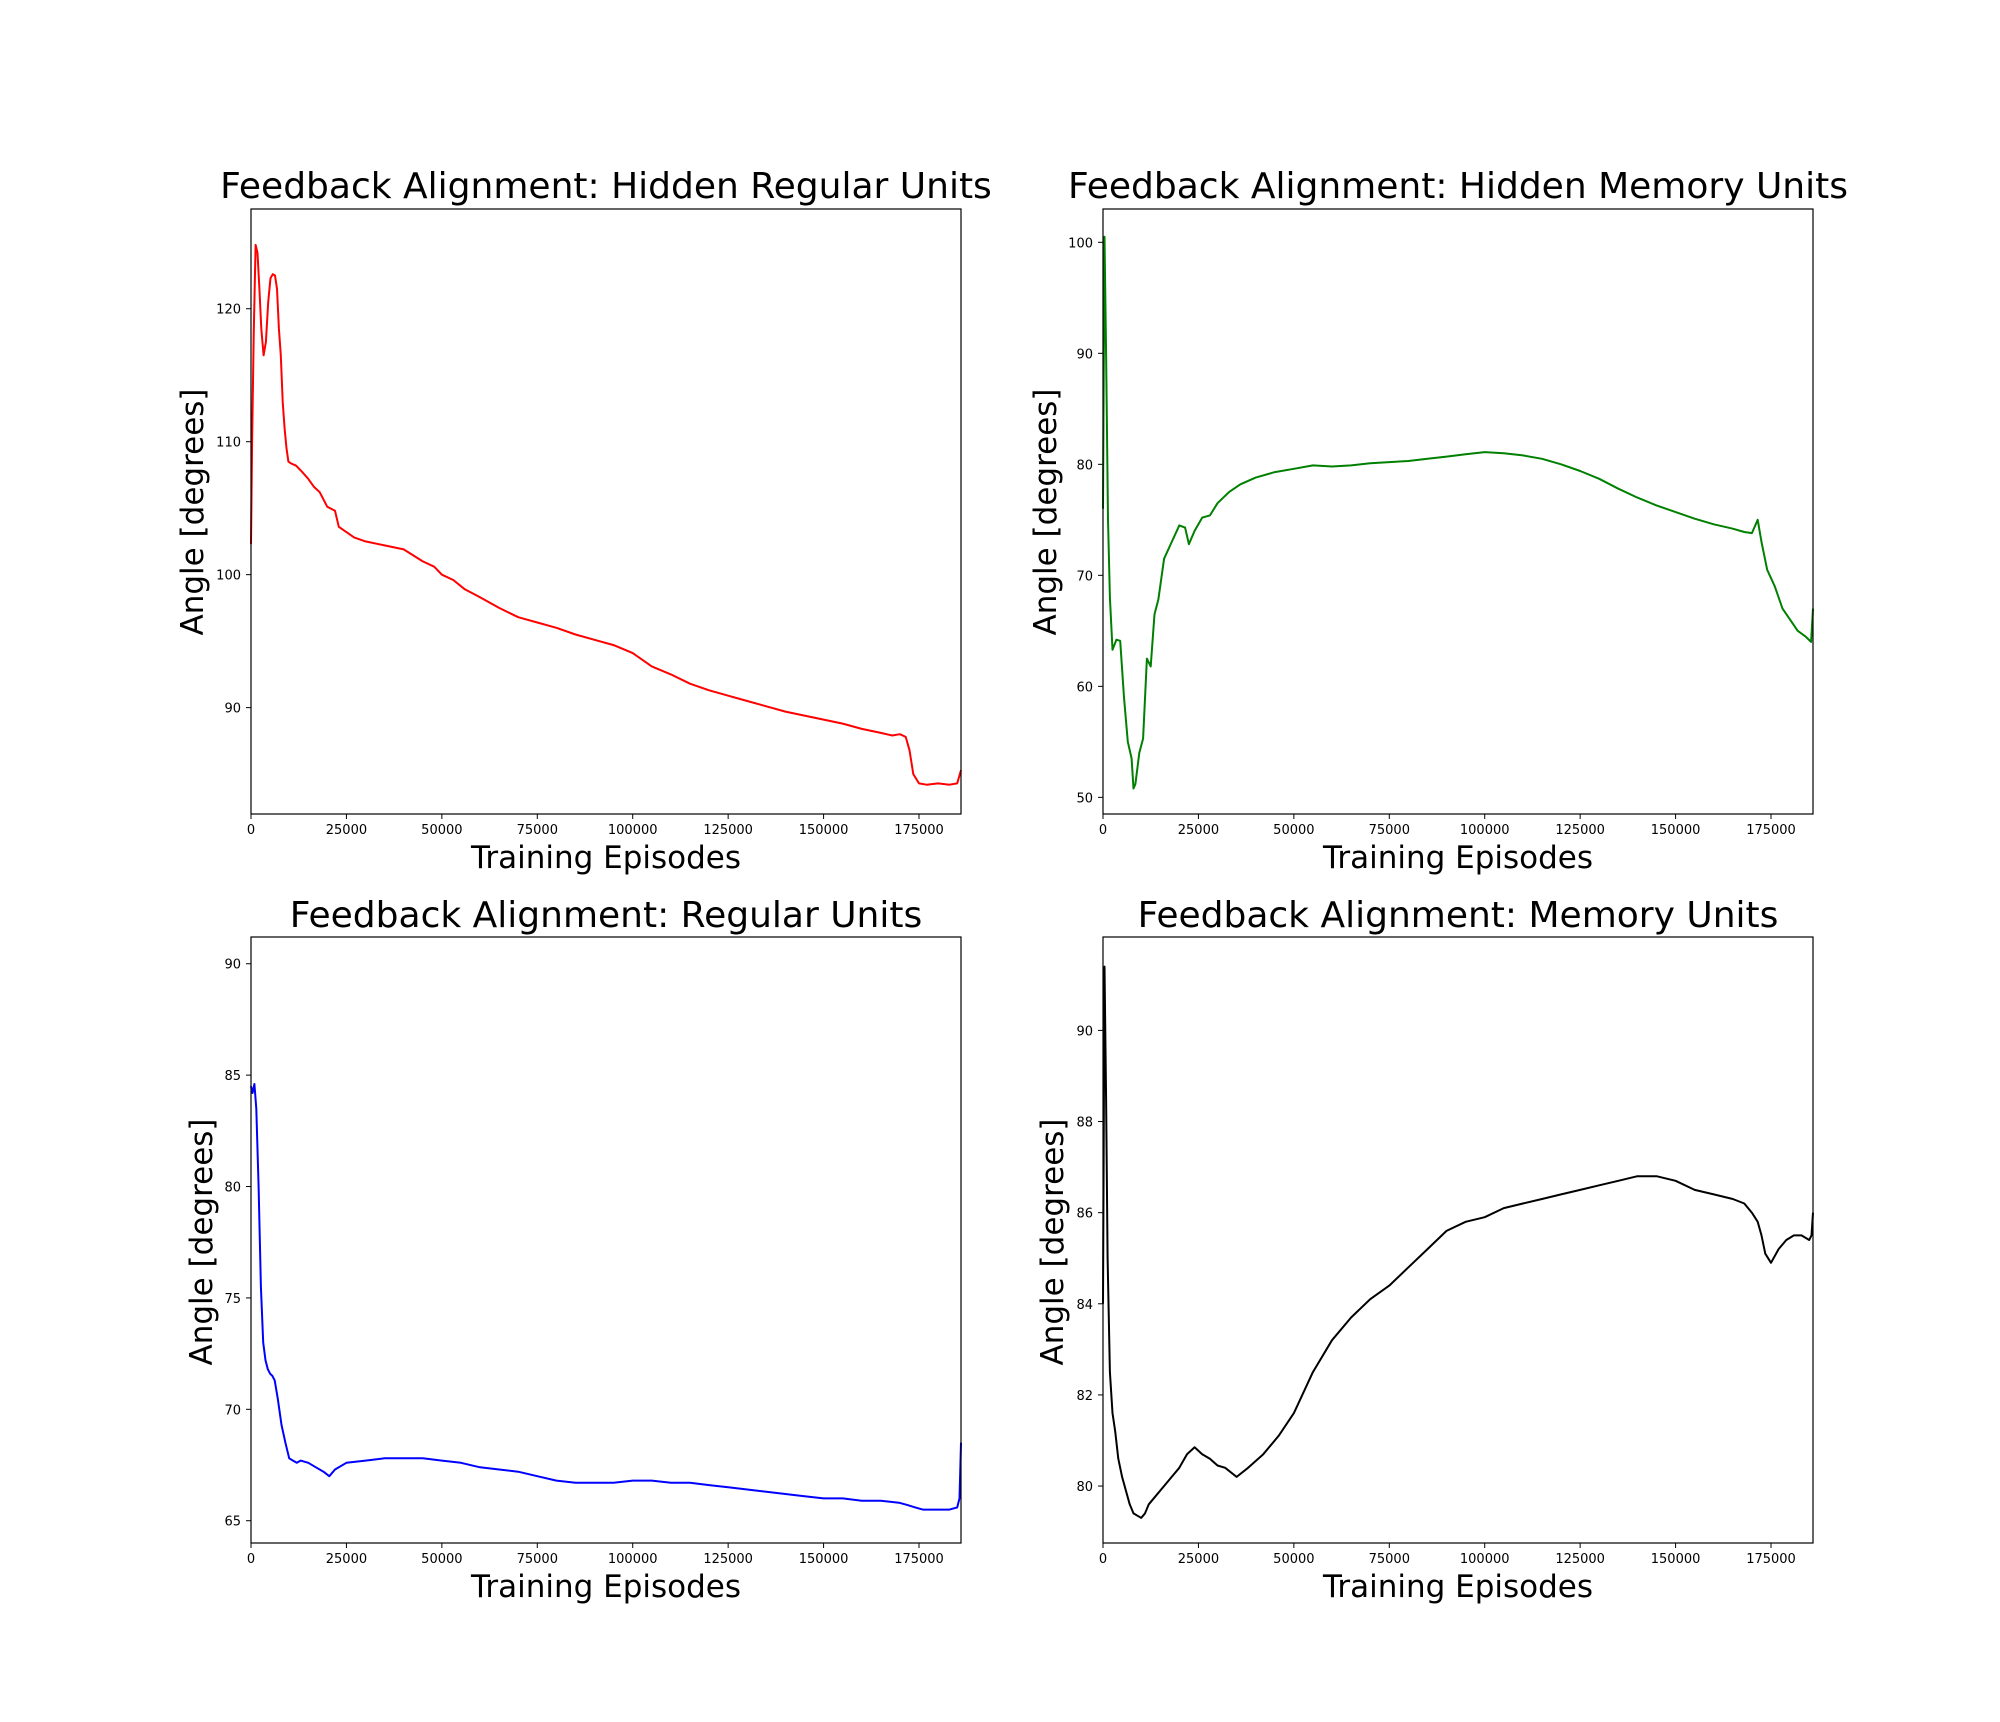 This screenshot has width=2000, height=1722. Describe the element at coordinates (1089, 1259) in the screenshot. I see `y-ticks: 80 82 84 86 88 90` at that location.